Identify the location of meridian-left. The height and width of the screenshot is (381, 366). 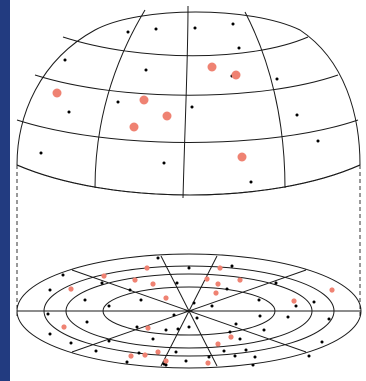
(120, 99).